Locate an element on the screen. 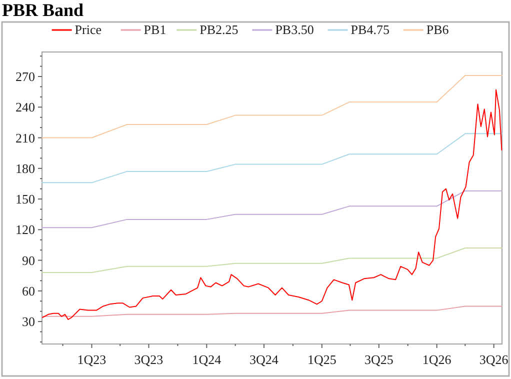 This screenshot has width=511, height=379. x-tick-label: 1Q24 is located at coordinates (207, 359).